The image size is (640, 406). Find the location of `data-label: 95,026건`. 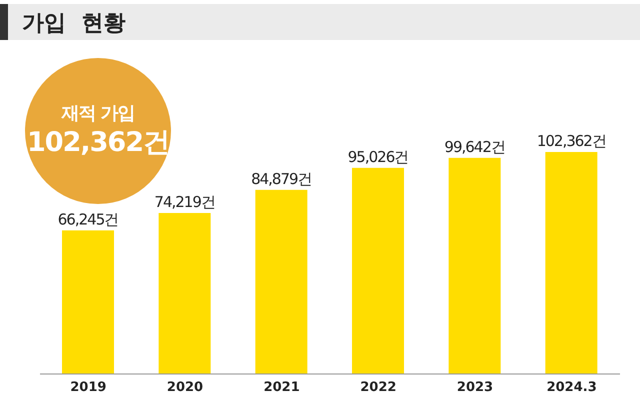

data-label: 95,026건 is located at coordinates (378, 157).